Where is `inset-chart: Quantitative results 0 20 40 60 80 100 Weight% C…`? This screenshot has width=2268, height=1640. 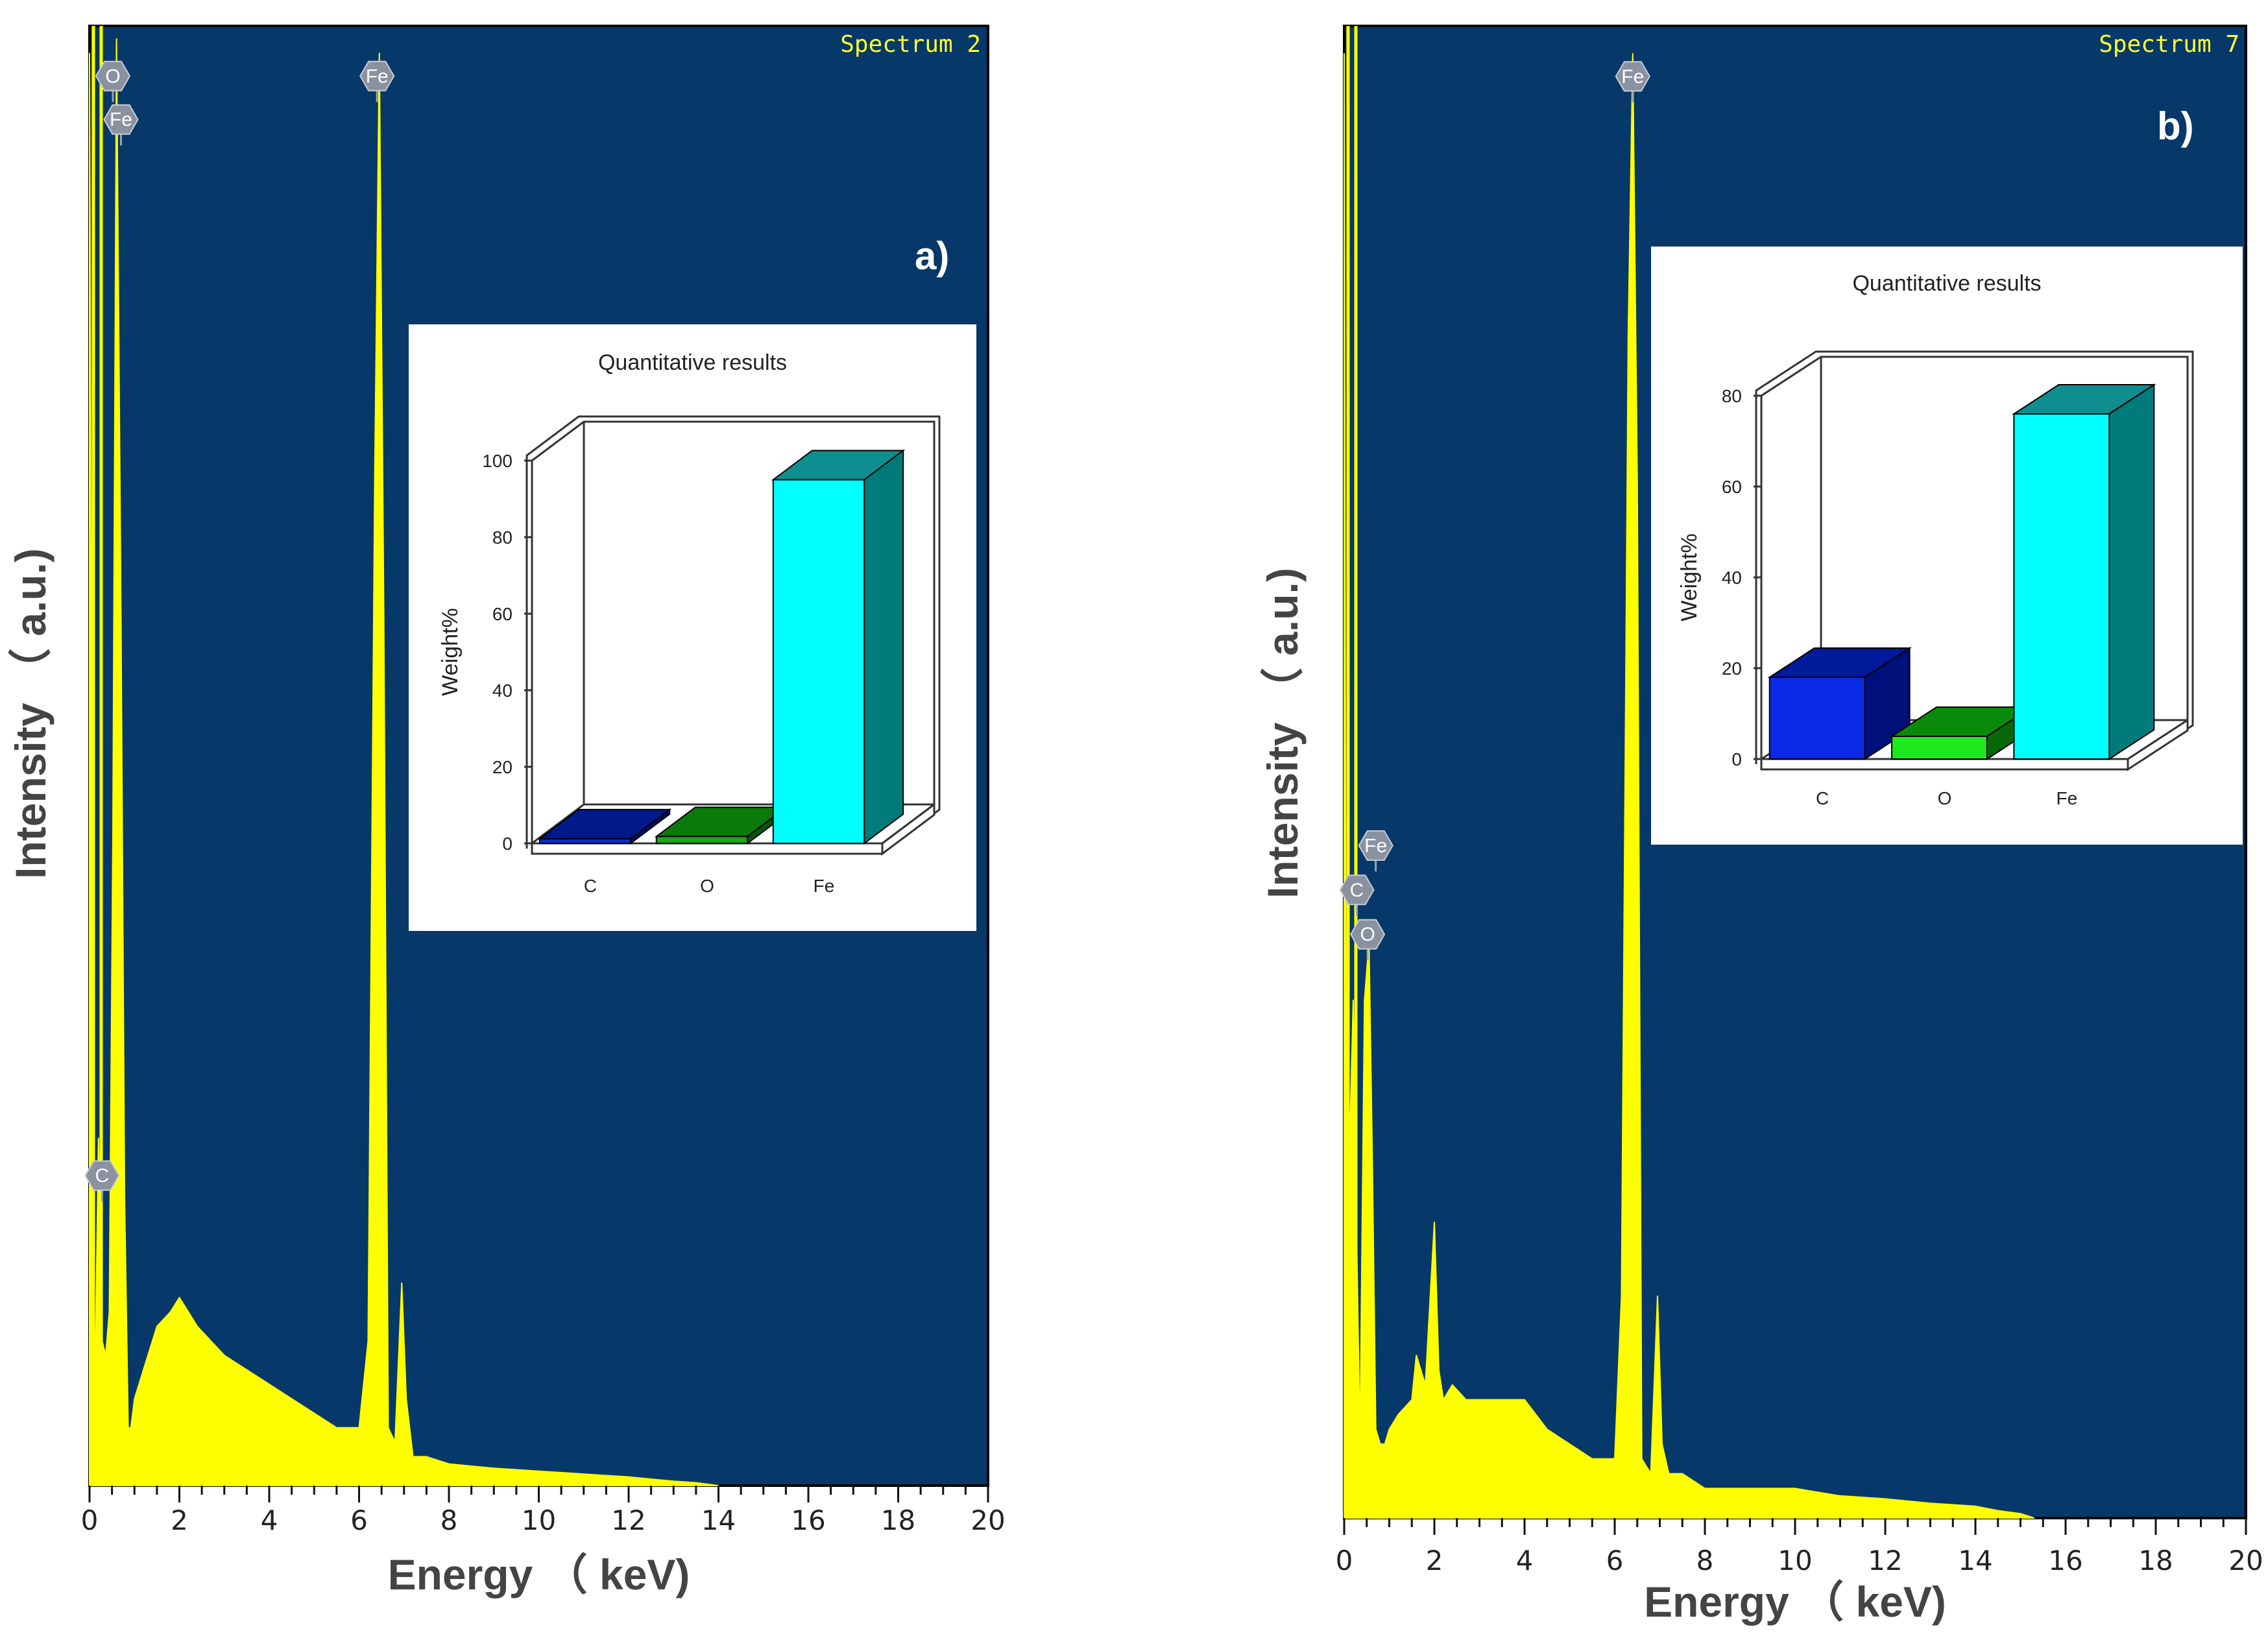 inset-chart: Quantitative results 0 20 40 60 80 100 Weight% C… is located at coordinates (692, 627).